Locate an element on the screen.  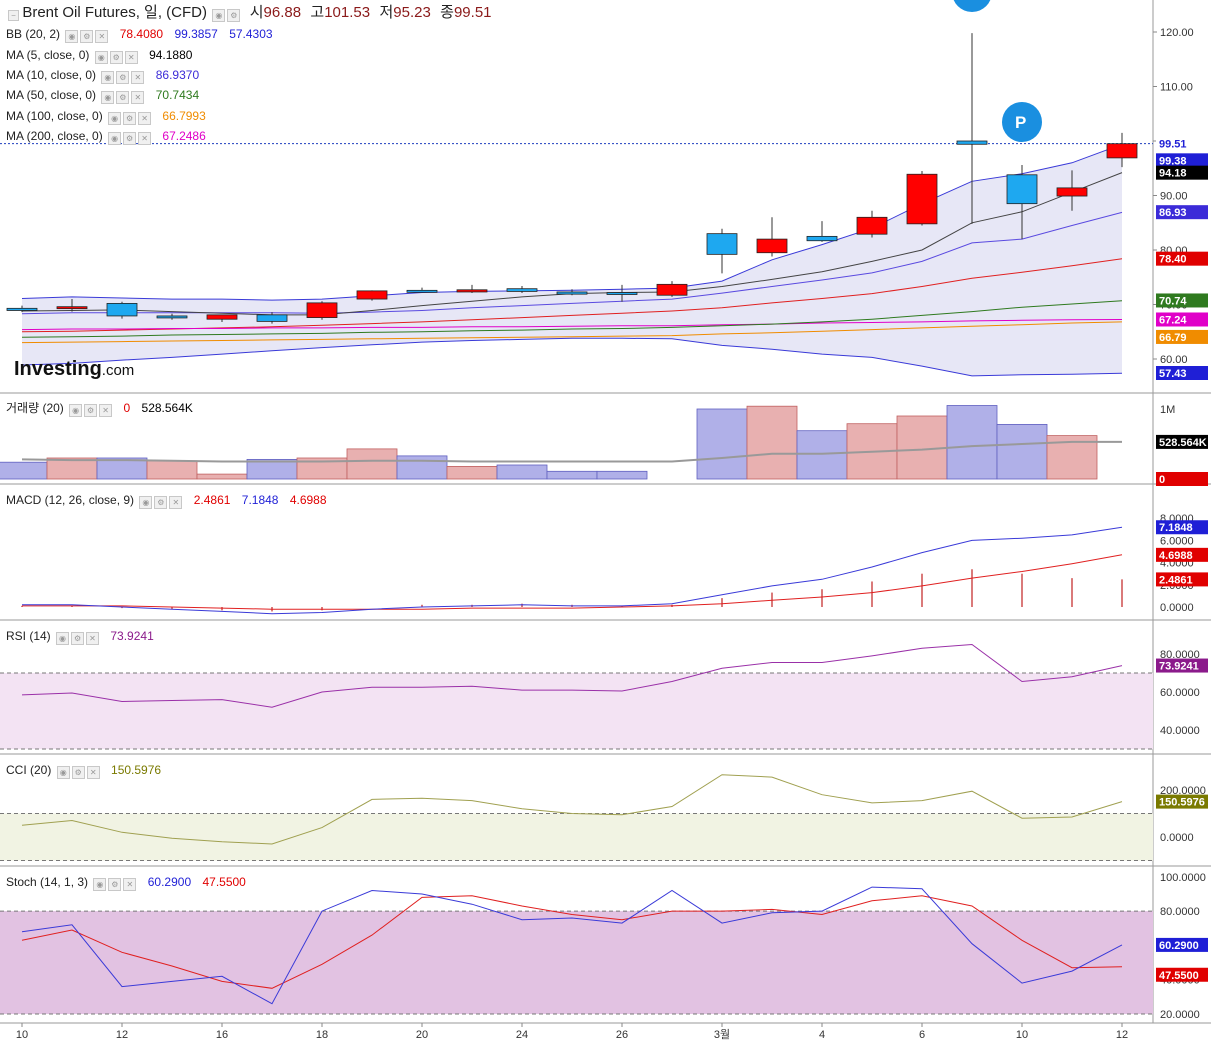
time-tick-label: 4 is located at coordinates (822, 1035).